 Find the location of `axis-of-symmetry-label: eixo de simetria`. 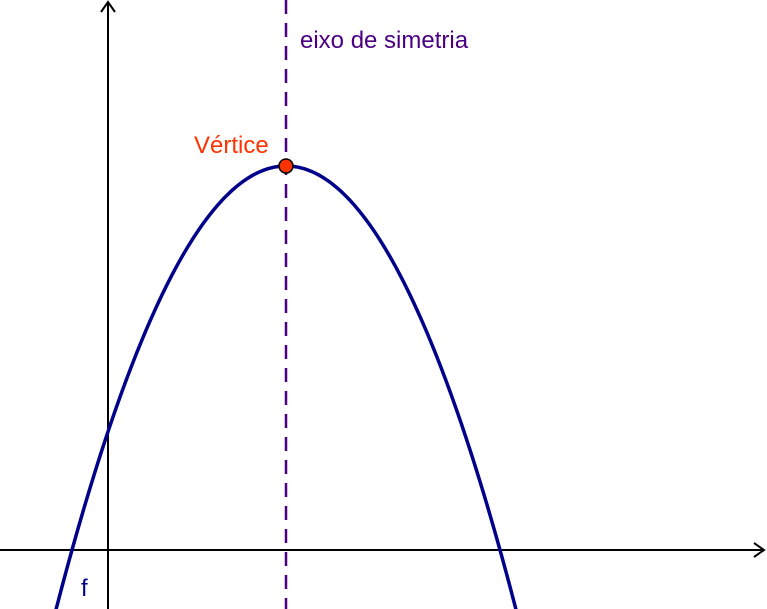

axis-of-symmetry-label: eixo de simetria is located at coordinates (384, 40).